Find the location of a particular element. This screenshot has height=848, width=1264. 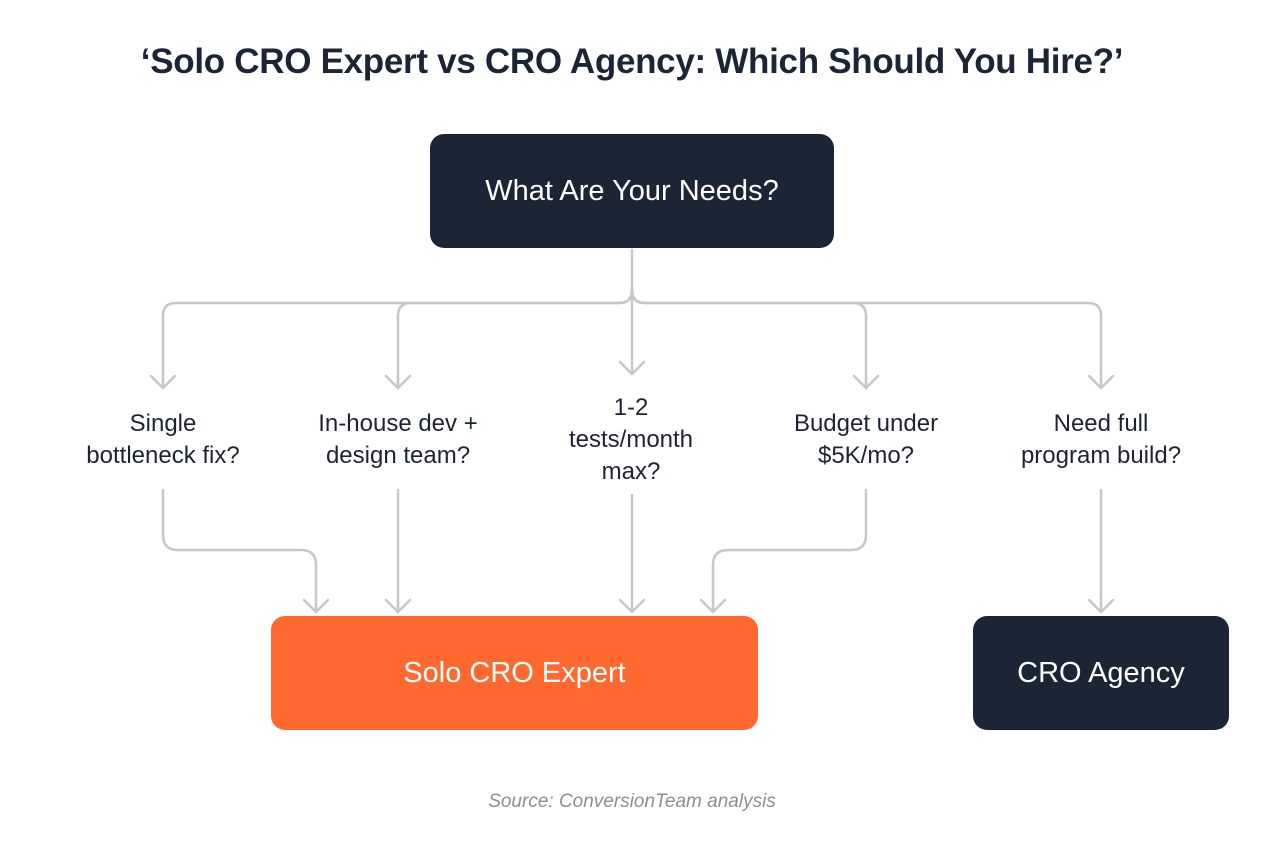

connector-root-to-q4 is located at coordinates (749, 339).